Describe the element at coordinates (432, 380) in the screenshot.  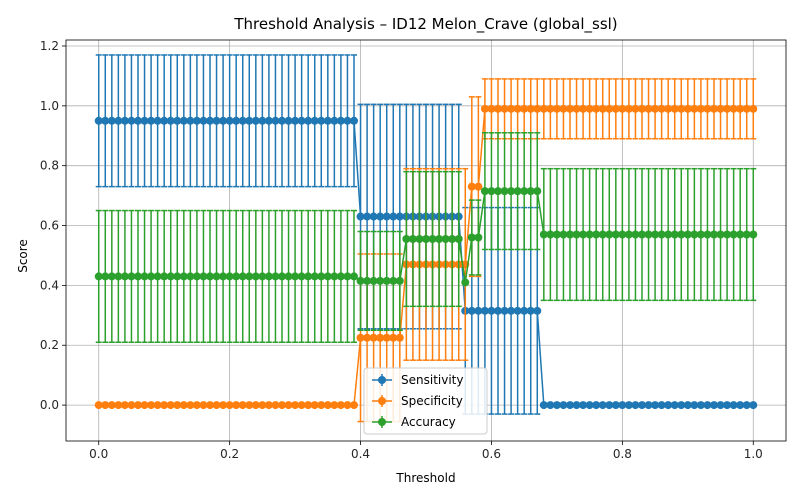
I see `legend-label: Sensitivity` at that location.